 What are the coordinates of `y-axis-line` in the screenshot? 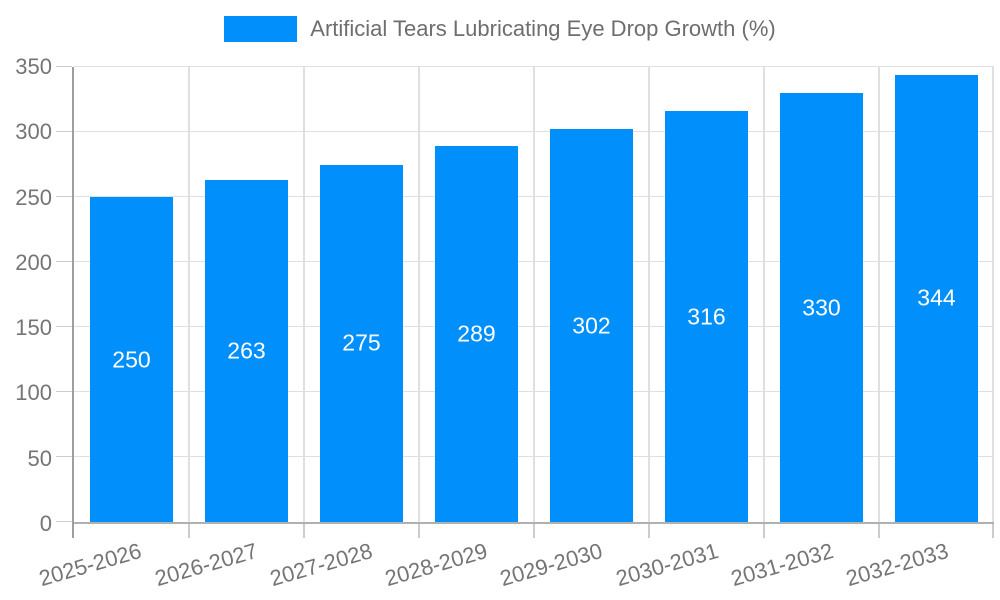 It's located at (73, 530).